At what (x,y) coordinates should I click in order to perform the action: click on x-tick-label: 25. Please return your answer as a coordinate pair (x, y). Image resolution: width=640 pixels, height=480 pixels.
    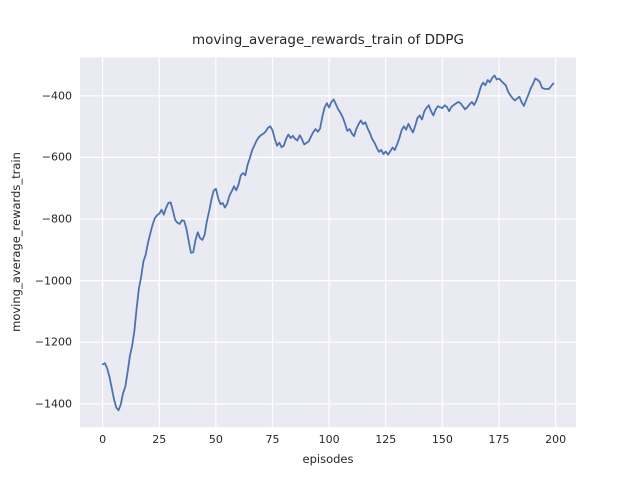
    Looking at the image, I should click on (159, 439).